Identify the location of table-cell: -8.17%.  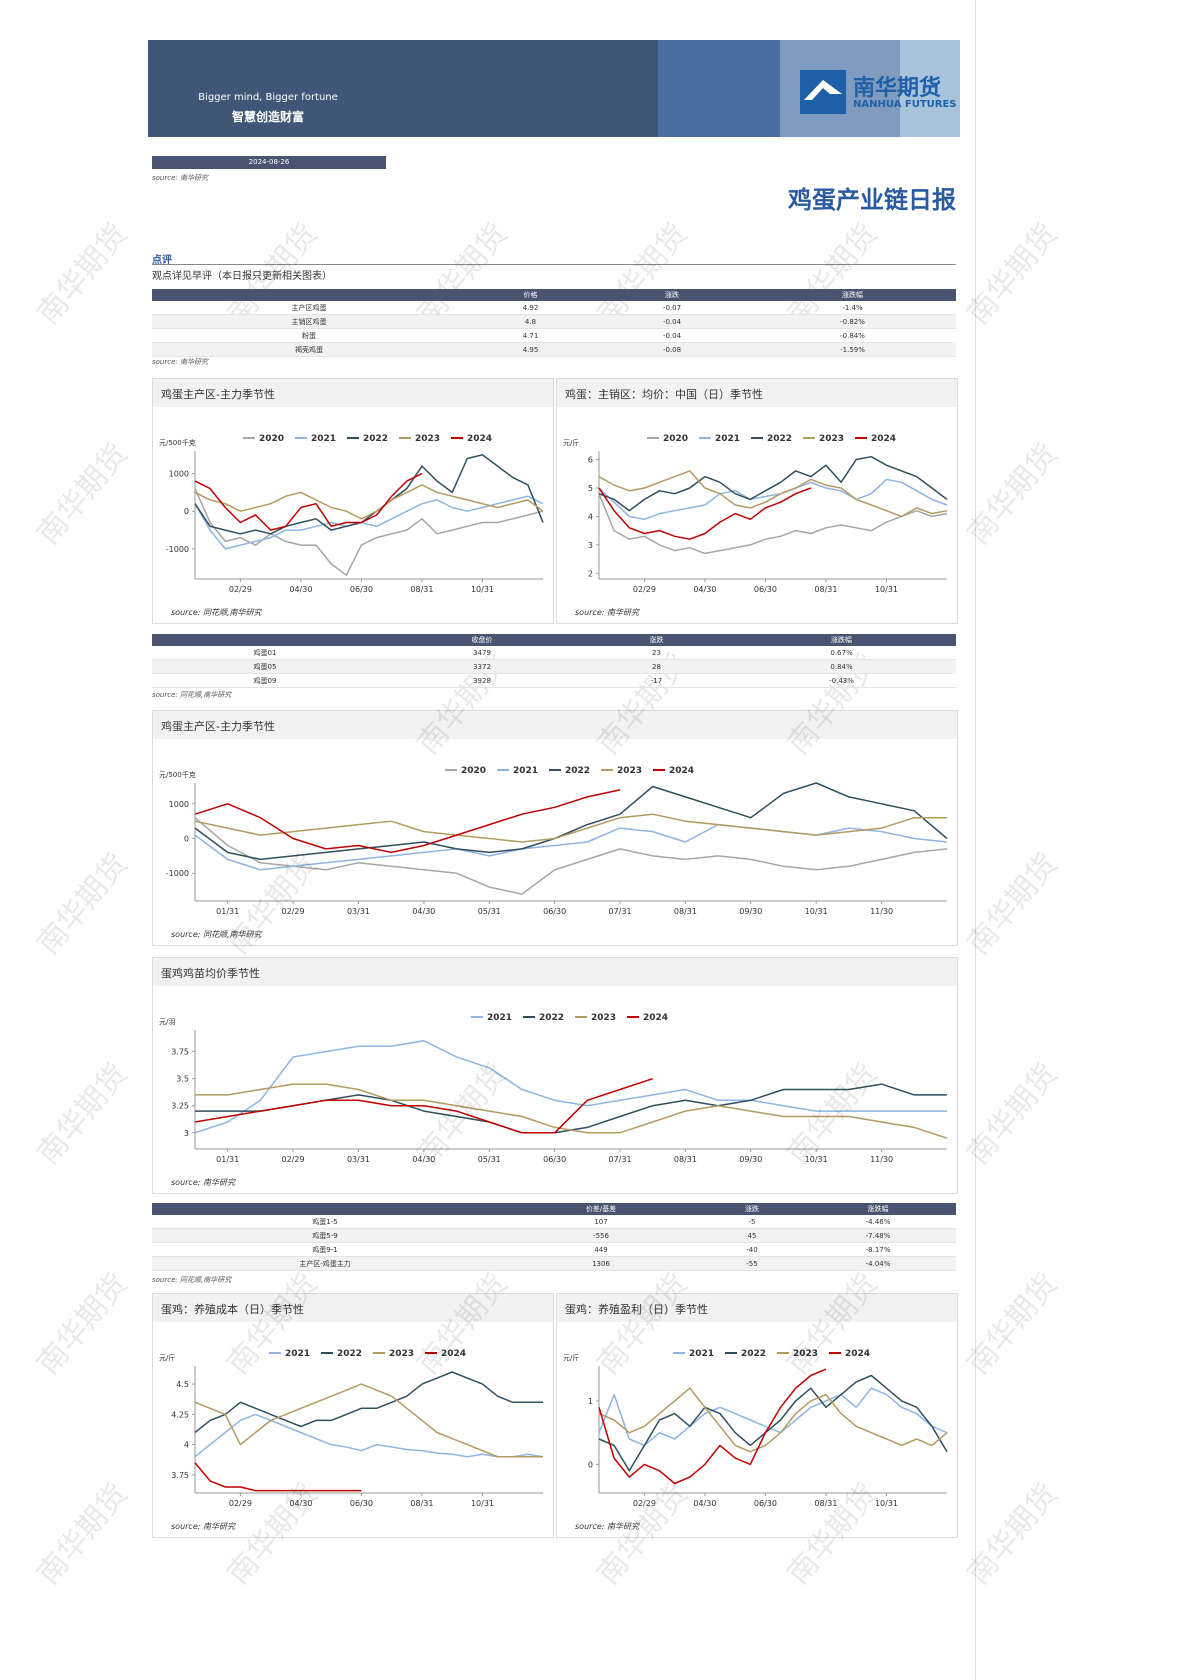
(878, 1249).